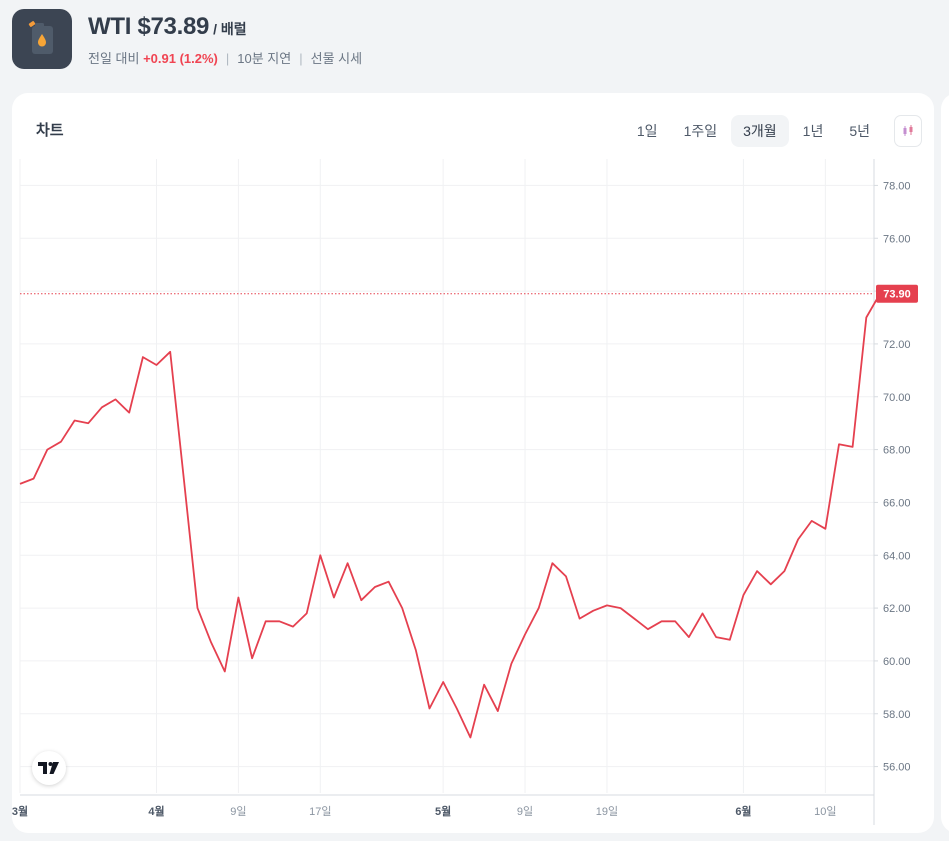 This screenshot has height=841, width=949. Describe the element at coordinates (897, 398) in the screenshot. I see `y-tick-label: 70.00` at that location.